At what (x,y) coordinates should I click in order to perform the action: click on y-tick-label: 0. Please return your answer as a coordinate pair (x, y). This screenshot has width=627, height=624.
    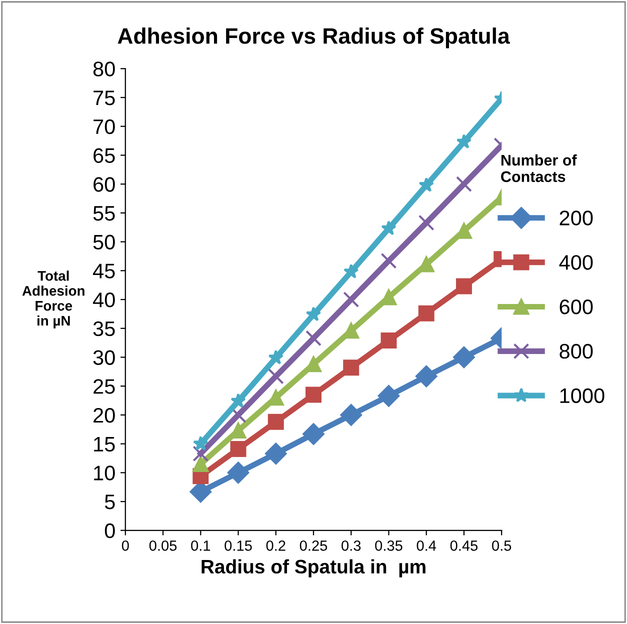
    Looking at the image, I should click on (109, 530).